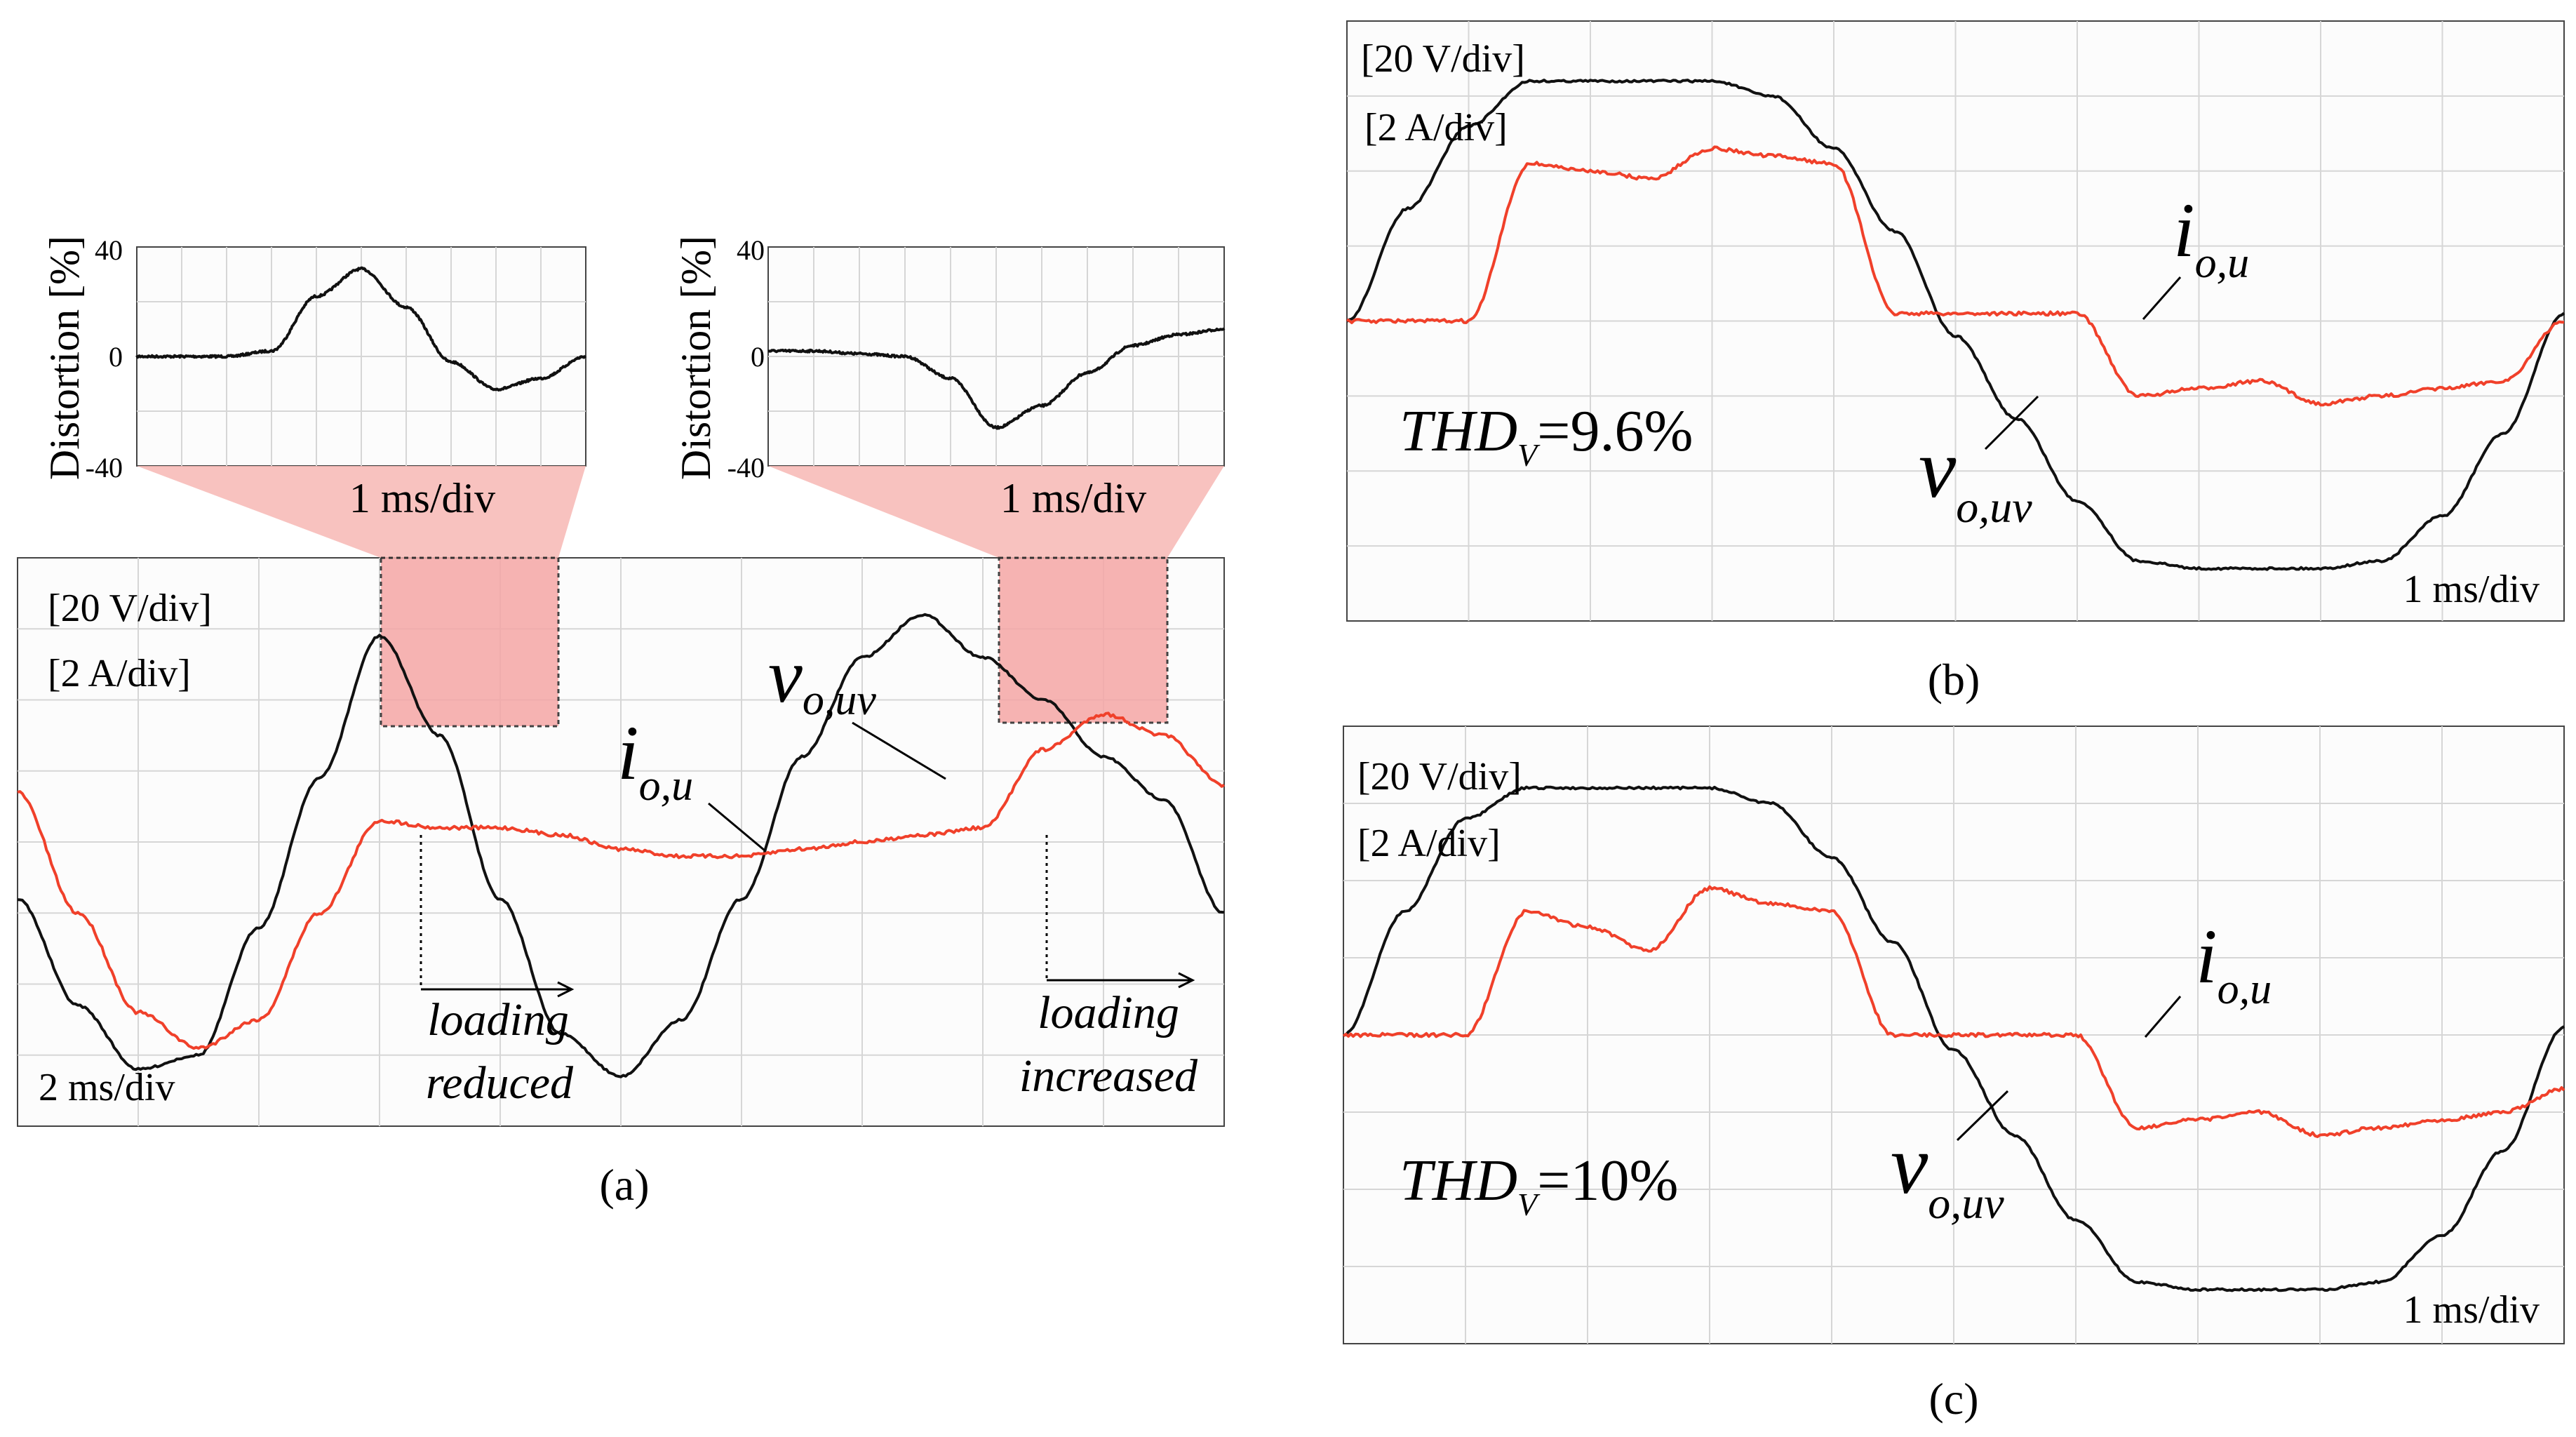 This screenshot has height=1437, width=2576. Describe the element at coordinates (822, 678) in the screenshot. I see `voltage-label-a: vo,uv` at that location.